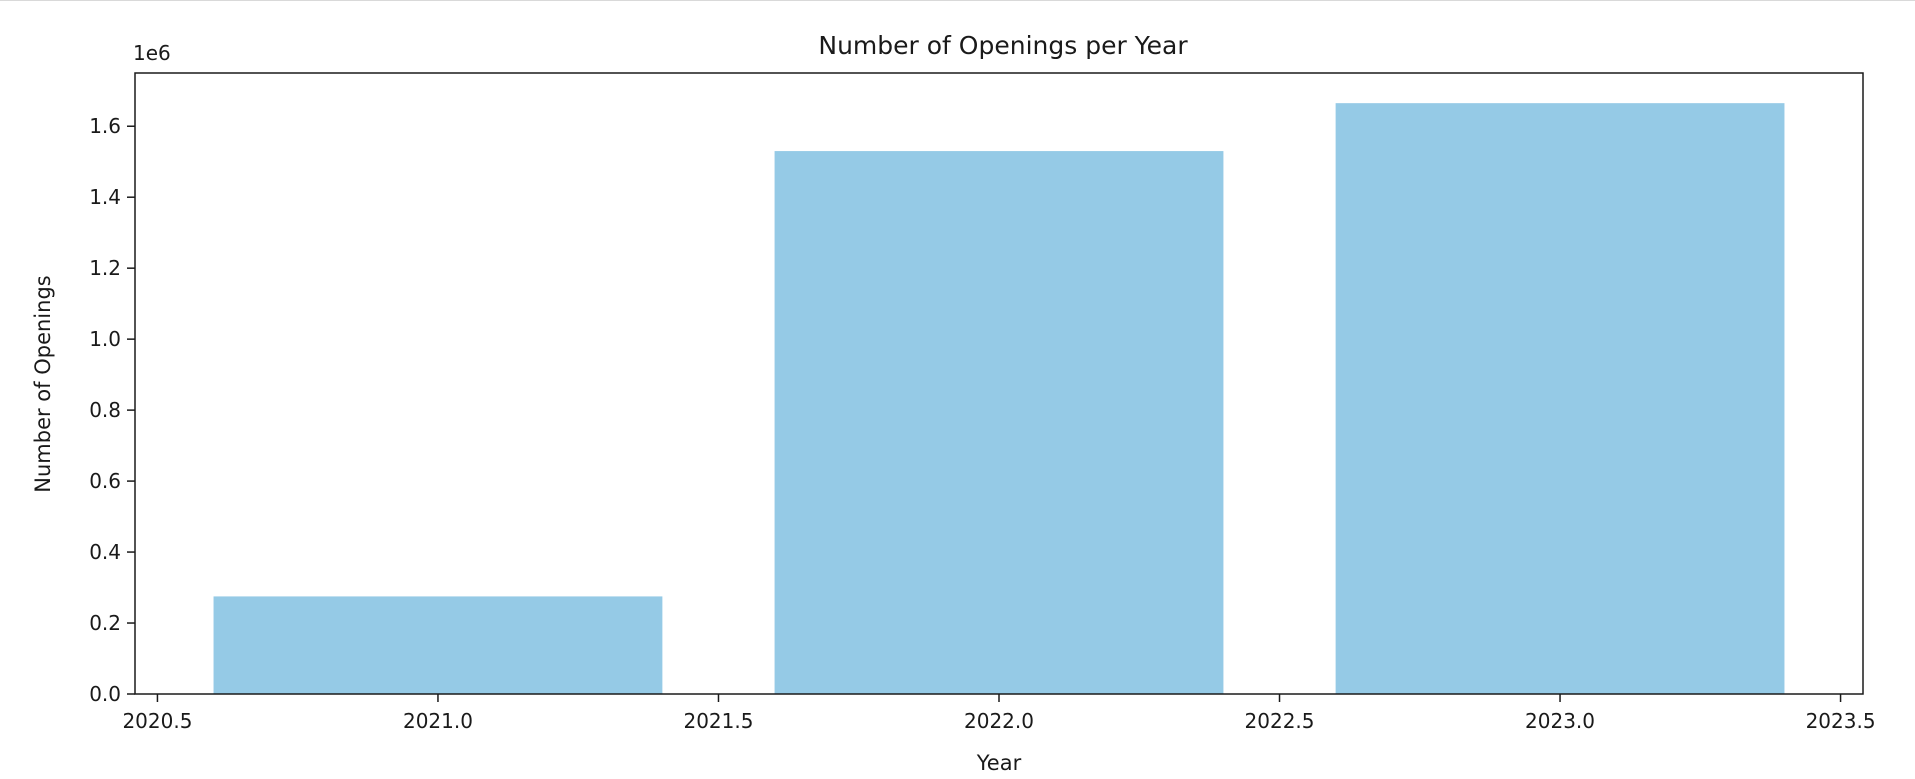  Describe the element at coordinates (1560, 721) in the screenshot. I see `x-tick-label: 2023.0` at that location.